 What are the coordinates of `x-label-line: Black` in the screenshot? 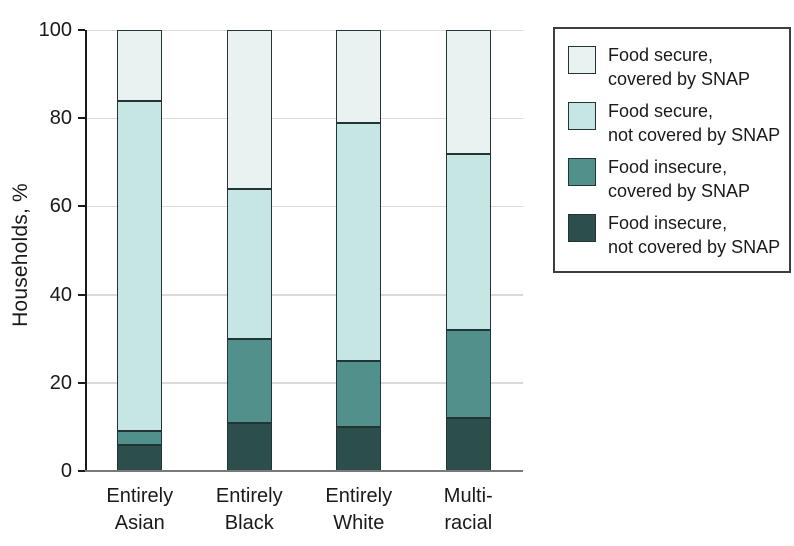 It's located at (249, 523).